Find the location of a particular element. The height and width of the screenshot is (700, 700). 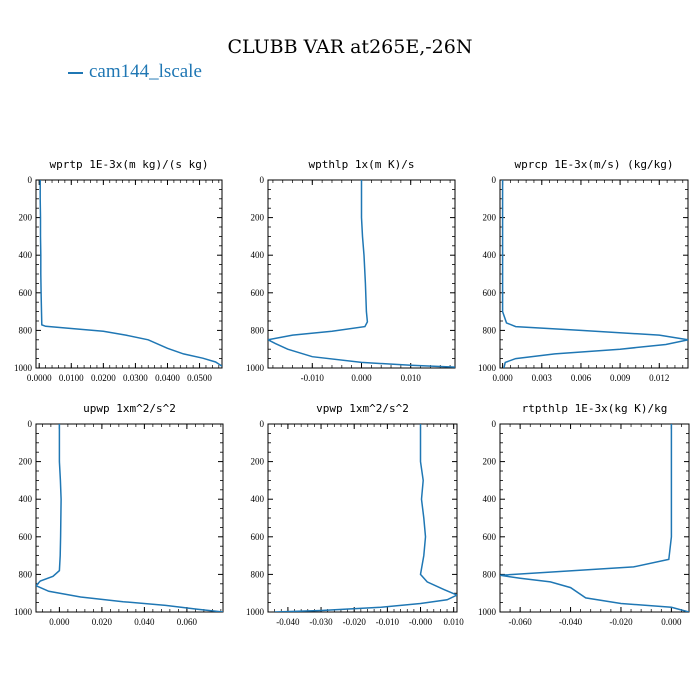

subplot-title: wprtp 1E-3x(m kg)/(s kg) is located at coordinates (129, 164).